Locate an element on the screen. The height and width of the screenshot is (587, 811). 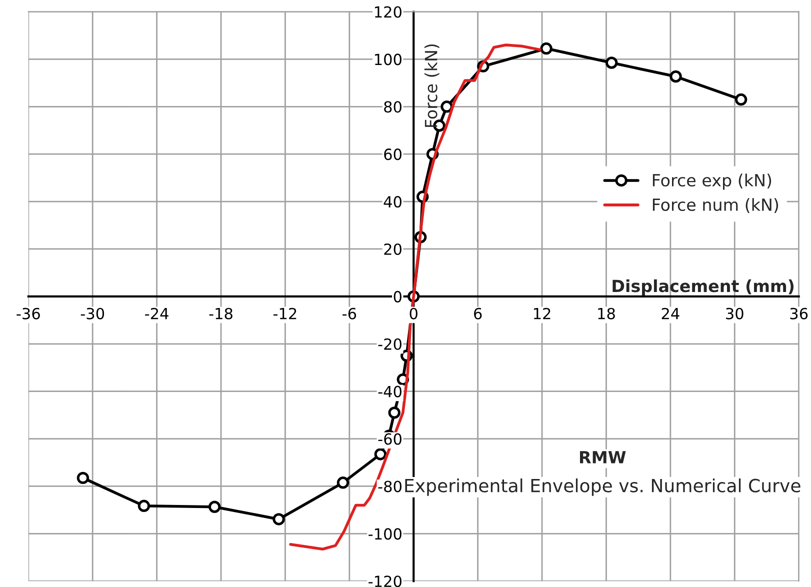
x-tick-label: -30 is located at coordinates (92, 314).